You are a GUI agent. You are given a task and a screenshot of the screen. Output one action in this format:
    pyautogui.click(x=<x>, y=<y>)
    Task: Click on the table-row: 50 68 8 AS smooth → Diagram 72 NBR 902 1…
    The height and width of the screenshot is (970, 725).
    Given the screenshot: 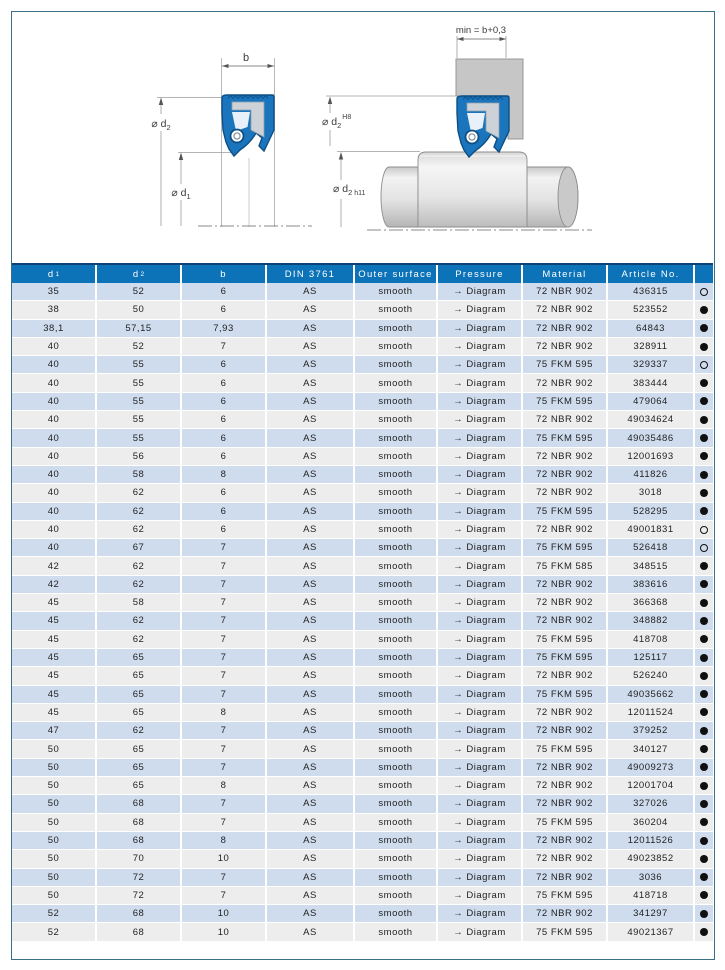 What is the action you would take?
    pyautogui.click(x=362, y=841)
    